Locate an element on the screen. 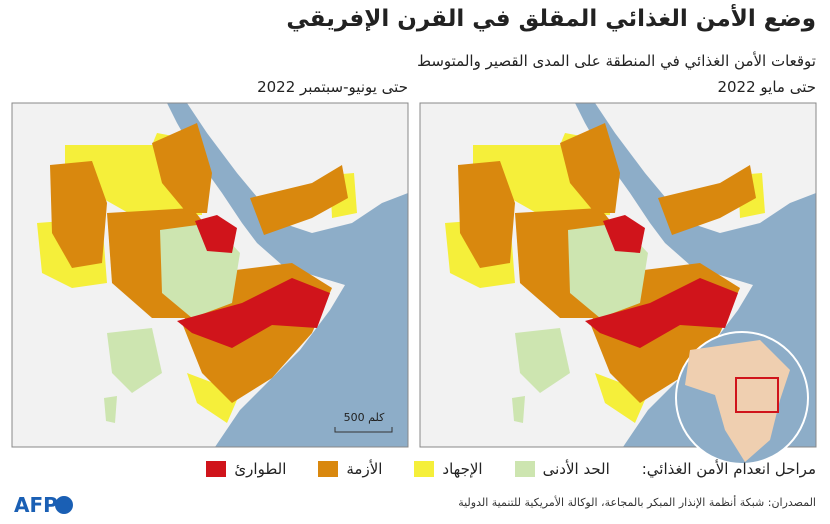 Image resolution: width=830 pixels, height=524 pixels. legend-label: الأزمة is located at coordinates (364, 469).